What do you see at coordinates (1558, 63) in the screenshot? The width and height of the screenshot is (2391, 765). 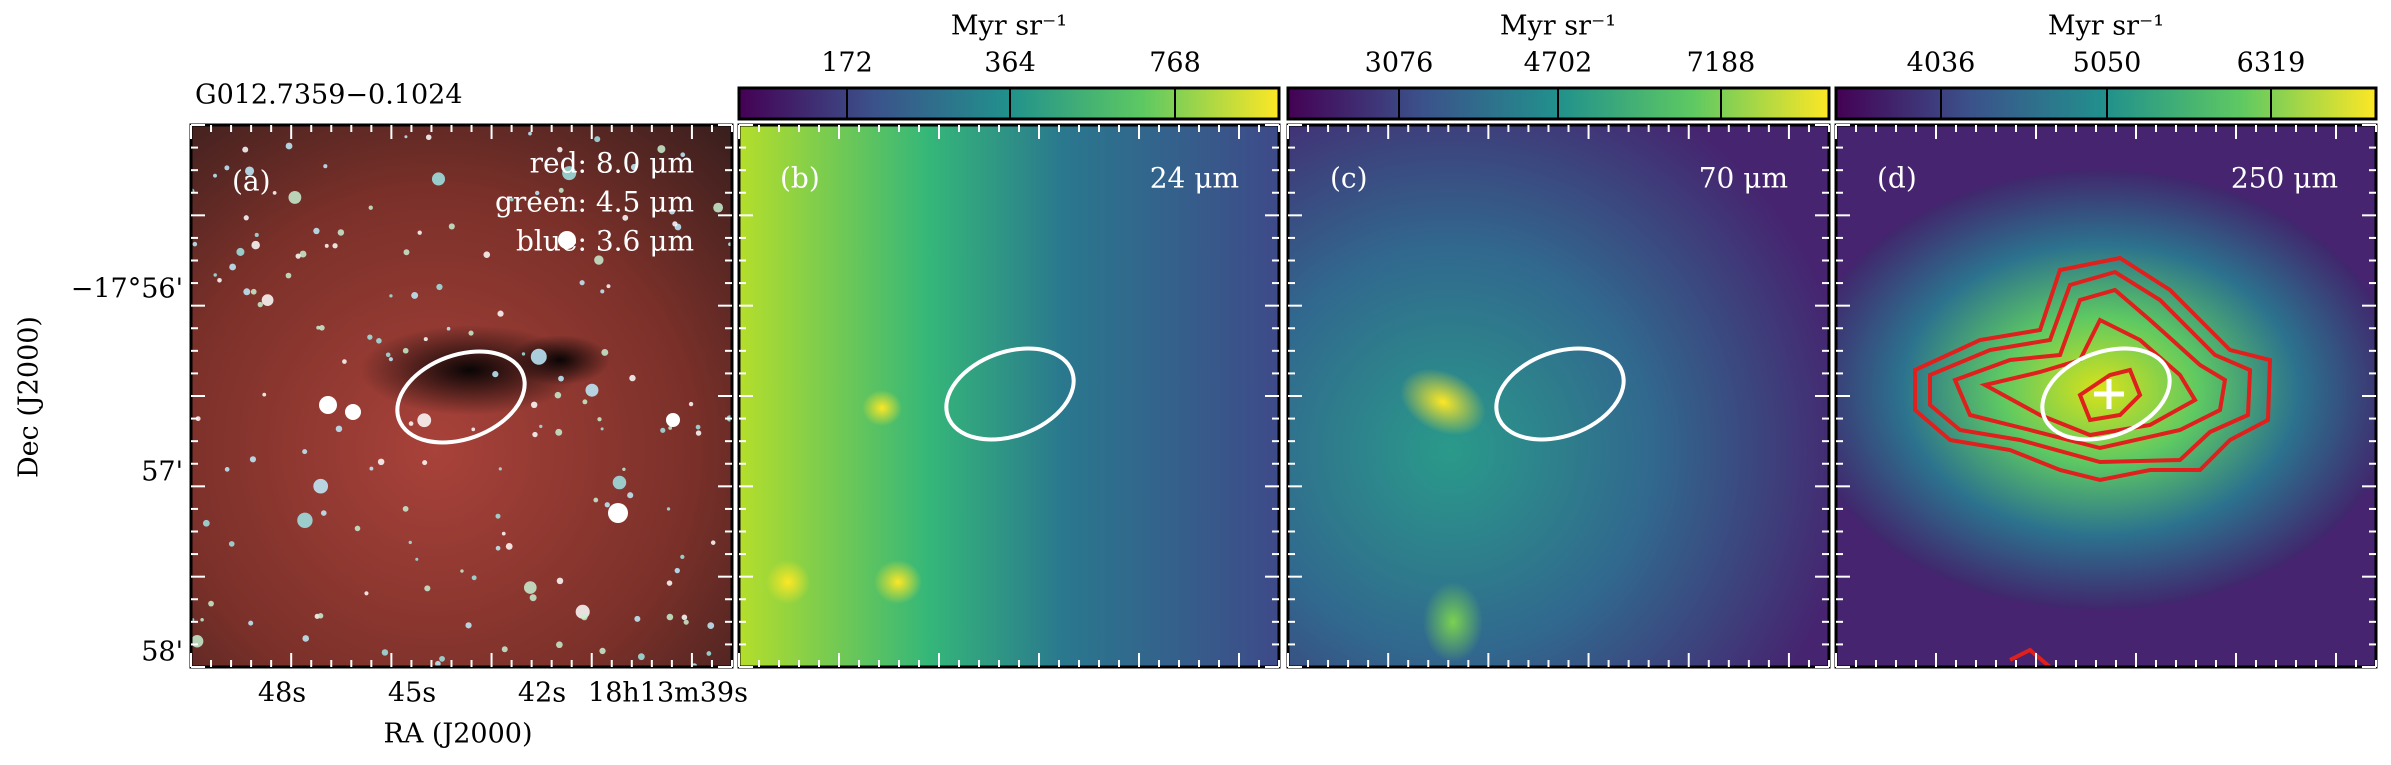 I see `colorbar-tick: 4702` at bounding box center [1558, 63].